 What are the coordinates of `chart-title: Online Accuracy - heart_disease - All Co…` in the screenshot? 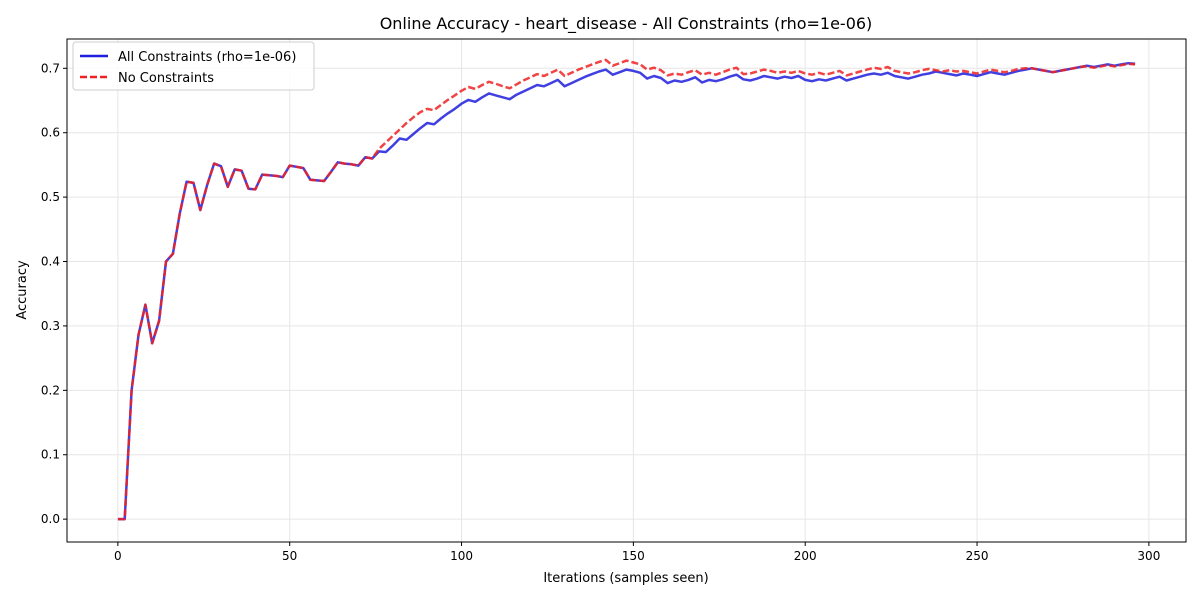 It's located at (626, 24).